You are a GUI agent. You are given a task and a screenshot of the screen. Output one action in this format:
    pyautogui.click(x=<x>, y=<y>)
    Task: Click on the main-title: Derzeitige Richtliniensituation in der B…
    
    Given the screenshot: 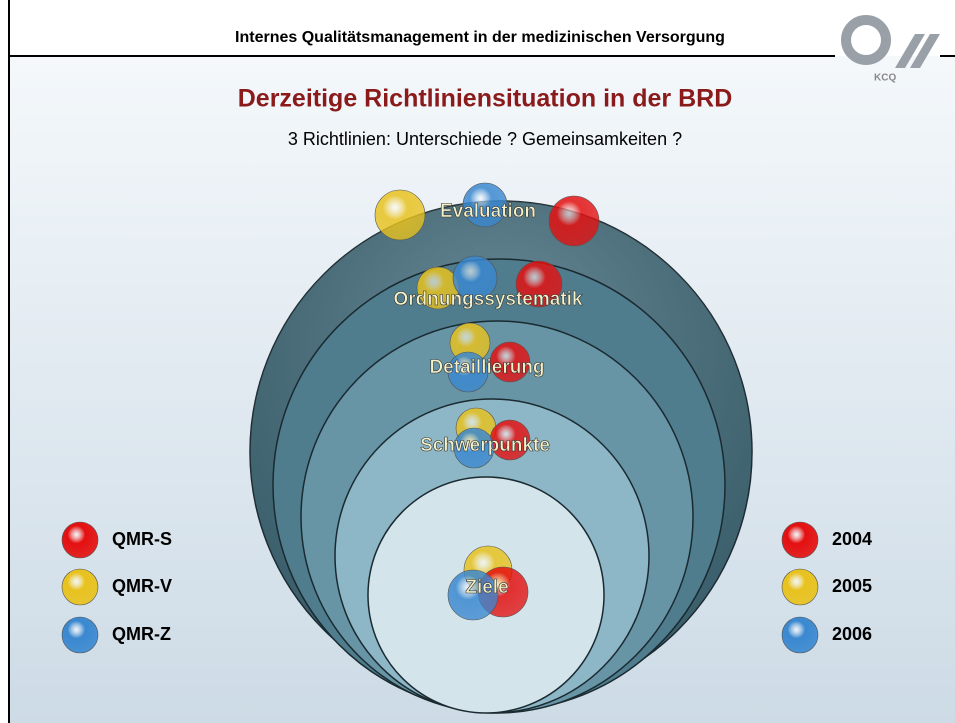 What is the action you would take?
    pyautogui.click(x=485, y=99)
    